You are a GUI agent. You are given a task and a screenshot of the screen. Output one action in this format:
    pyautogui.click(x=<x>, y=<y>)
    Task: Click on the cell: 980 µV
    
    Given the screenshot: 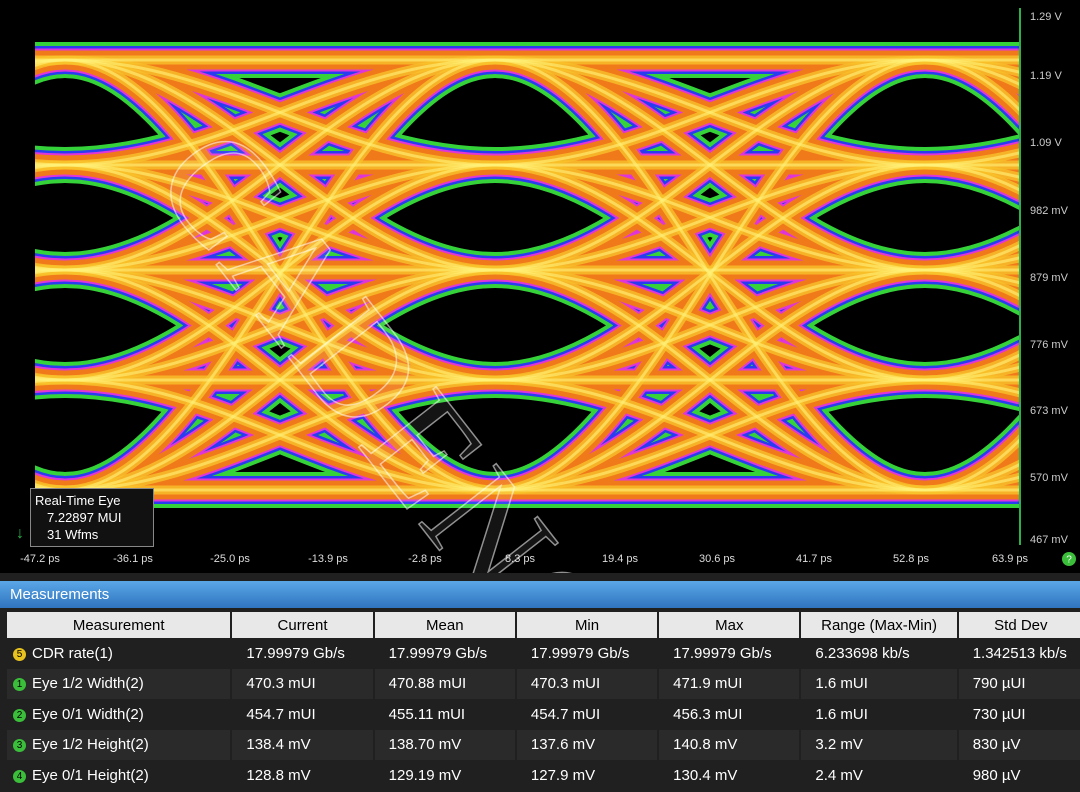 What is the action you would take?
    pyautogui.click(x=1019, y=775)
    